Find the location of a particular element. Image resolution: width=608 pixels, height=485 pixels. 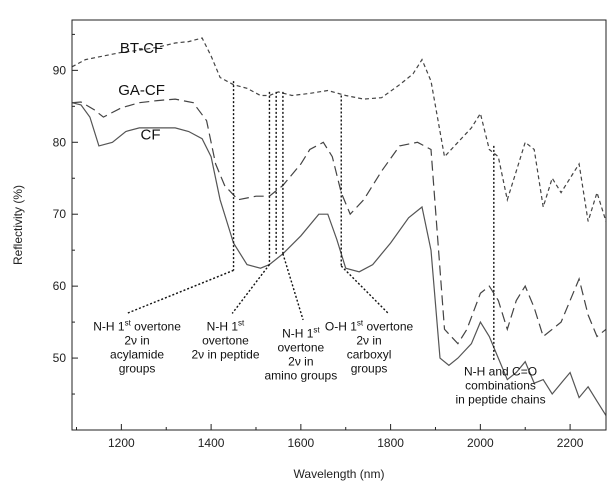

series-label-bt-cf: BT-CF is located at coordinates (141, 48).